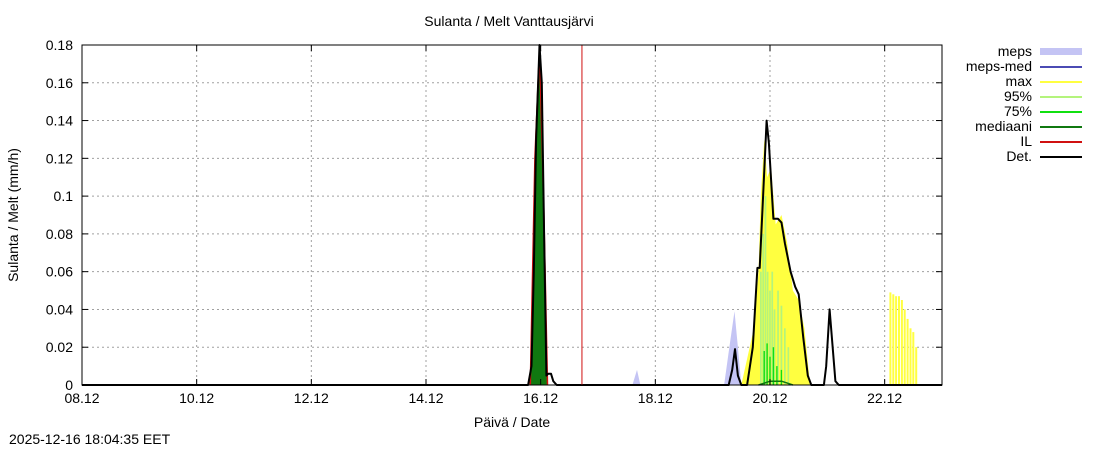  What do you see at coordinates (1018, 111) in the screenshot?
I see `legend-label: 75%` at bounding box center [1018, 111].